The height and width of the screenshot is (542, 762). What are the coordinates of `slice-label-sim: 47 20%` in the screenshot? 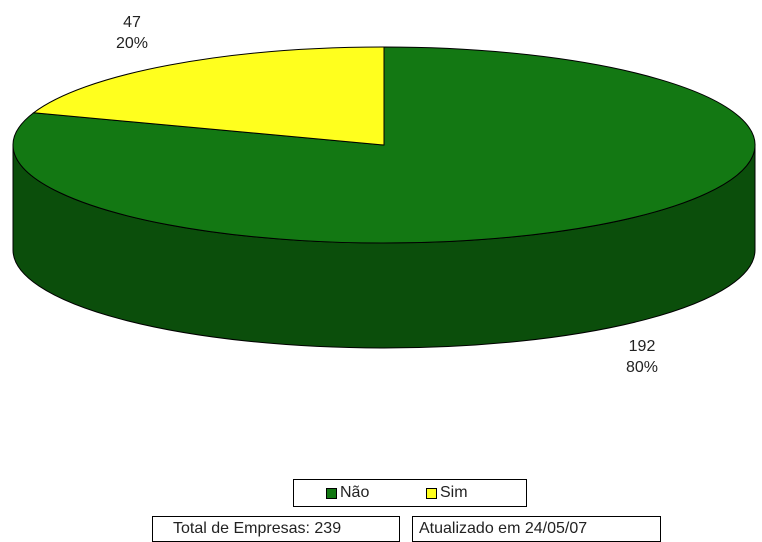 It's located at (132, 33).